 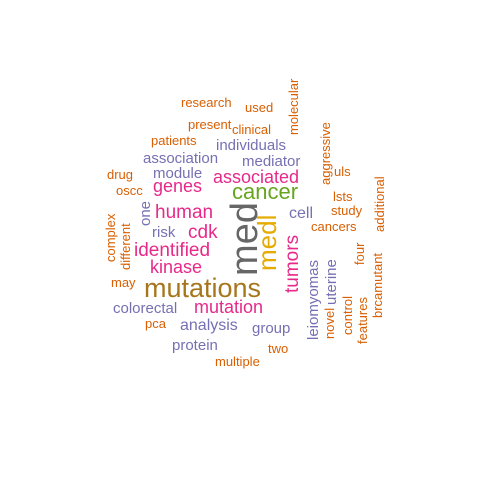 I want to click on word-uterine: uterine, so click(x=331, y=282).